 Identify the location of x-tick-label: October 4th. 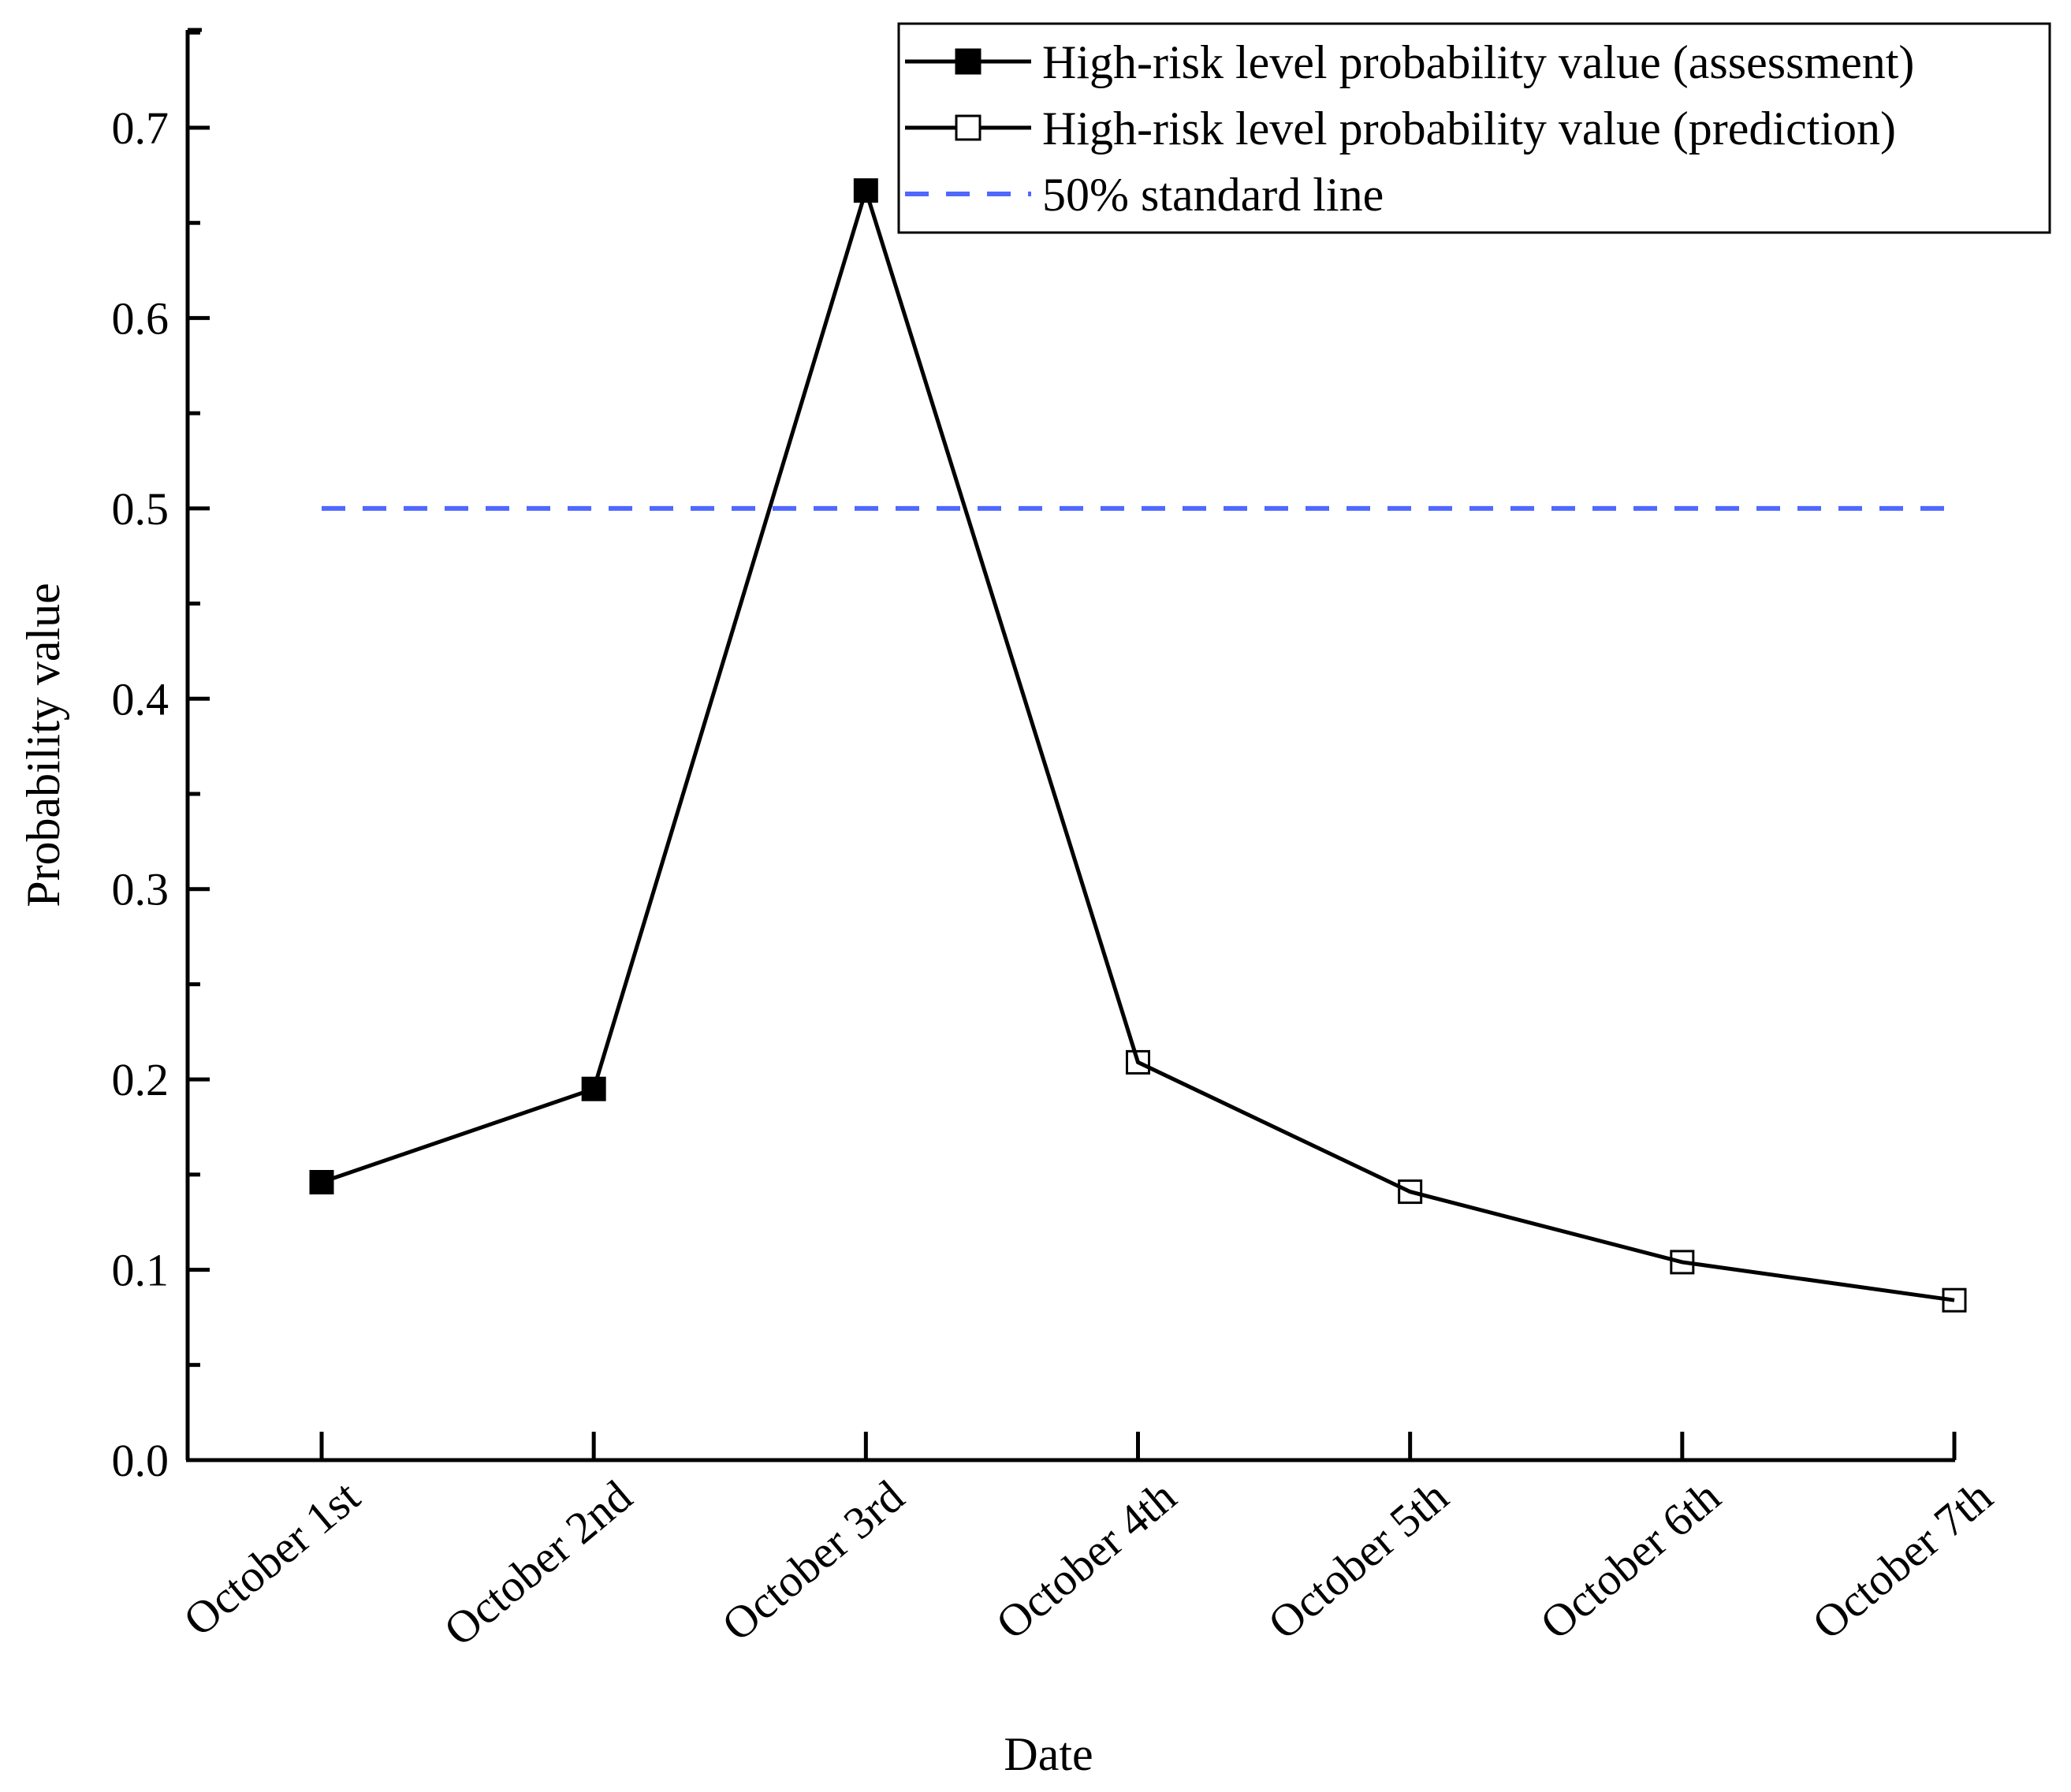
(1086, 1559).